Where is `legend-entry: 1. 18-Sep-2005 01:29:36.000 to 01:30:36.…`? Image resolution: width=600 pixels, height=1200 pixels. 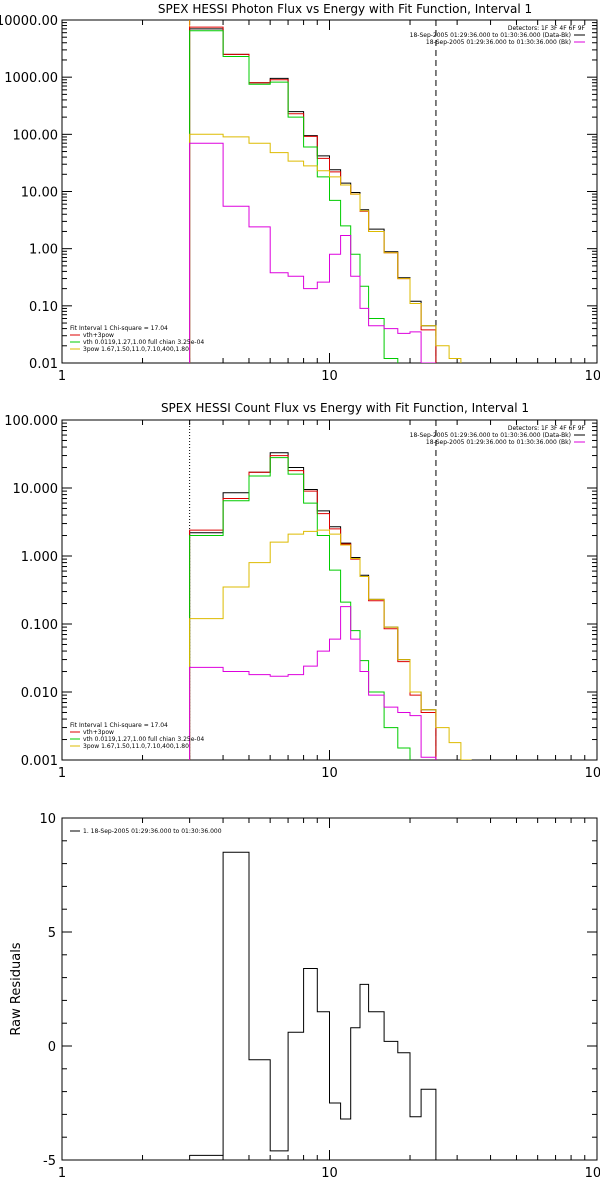 legend-entry: 1. 18-Sep-2005 01:29:36.000 to 01:30:36.… is located at coordinates (152, 831).